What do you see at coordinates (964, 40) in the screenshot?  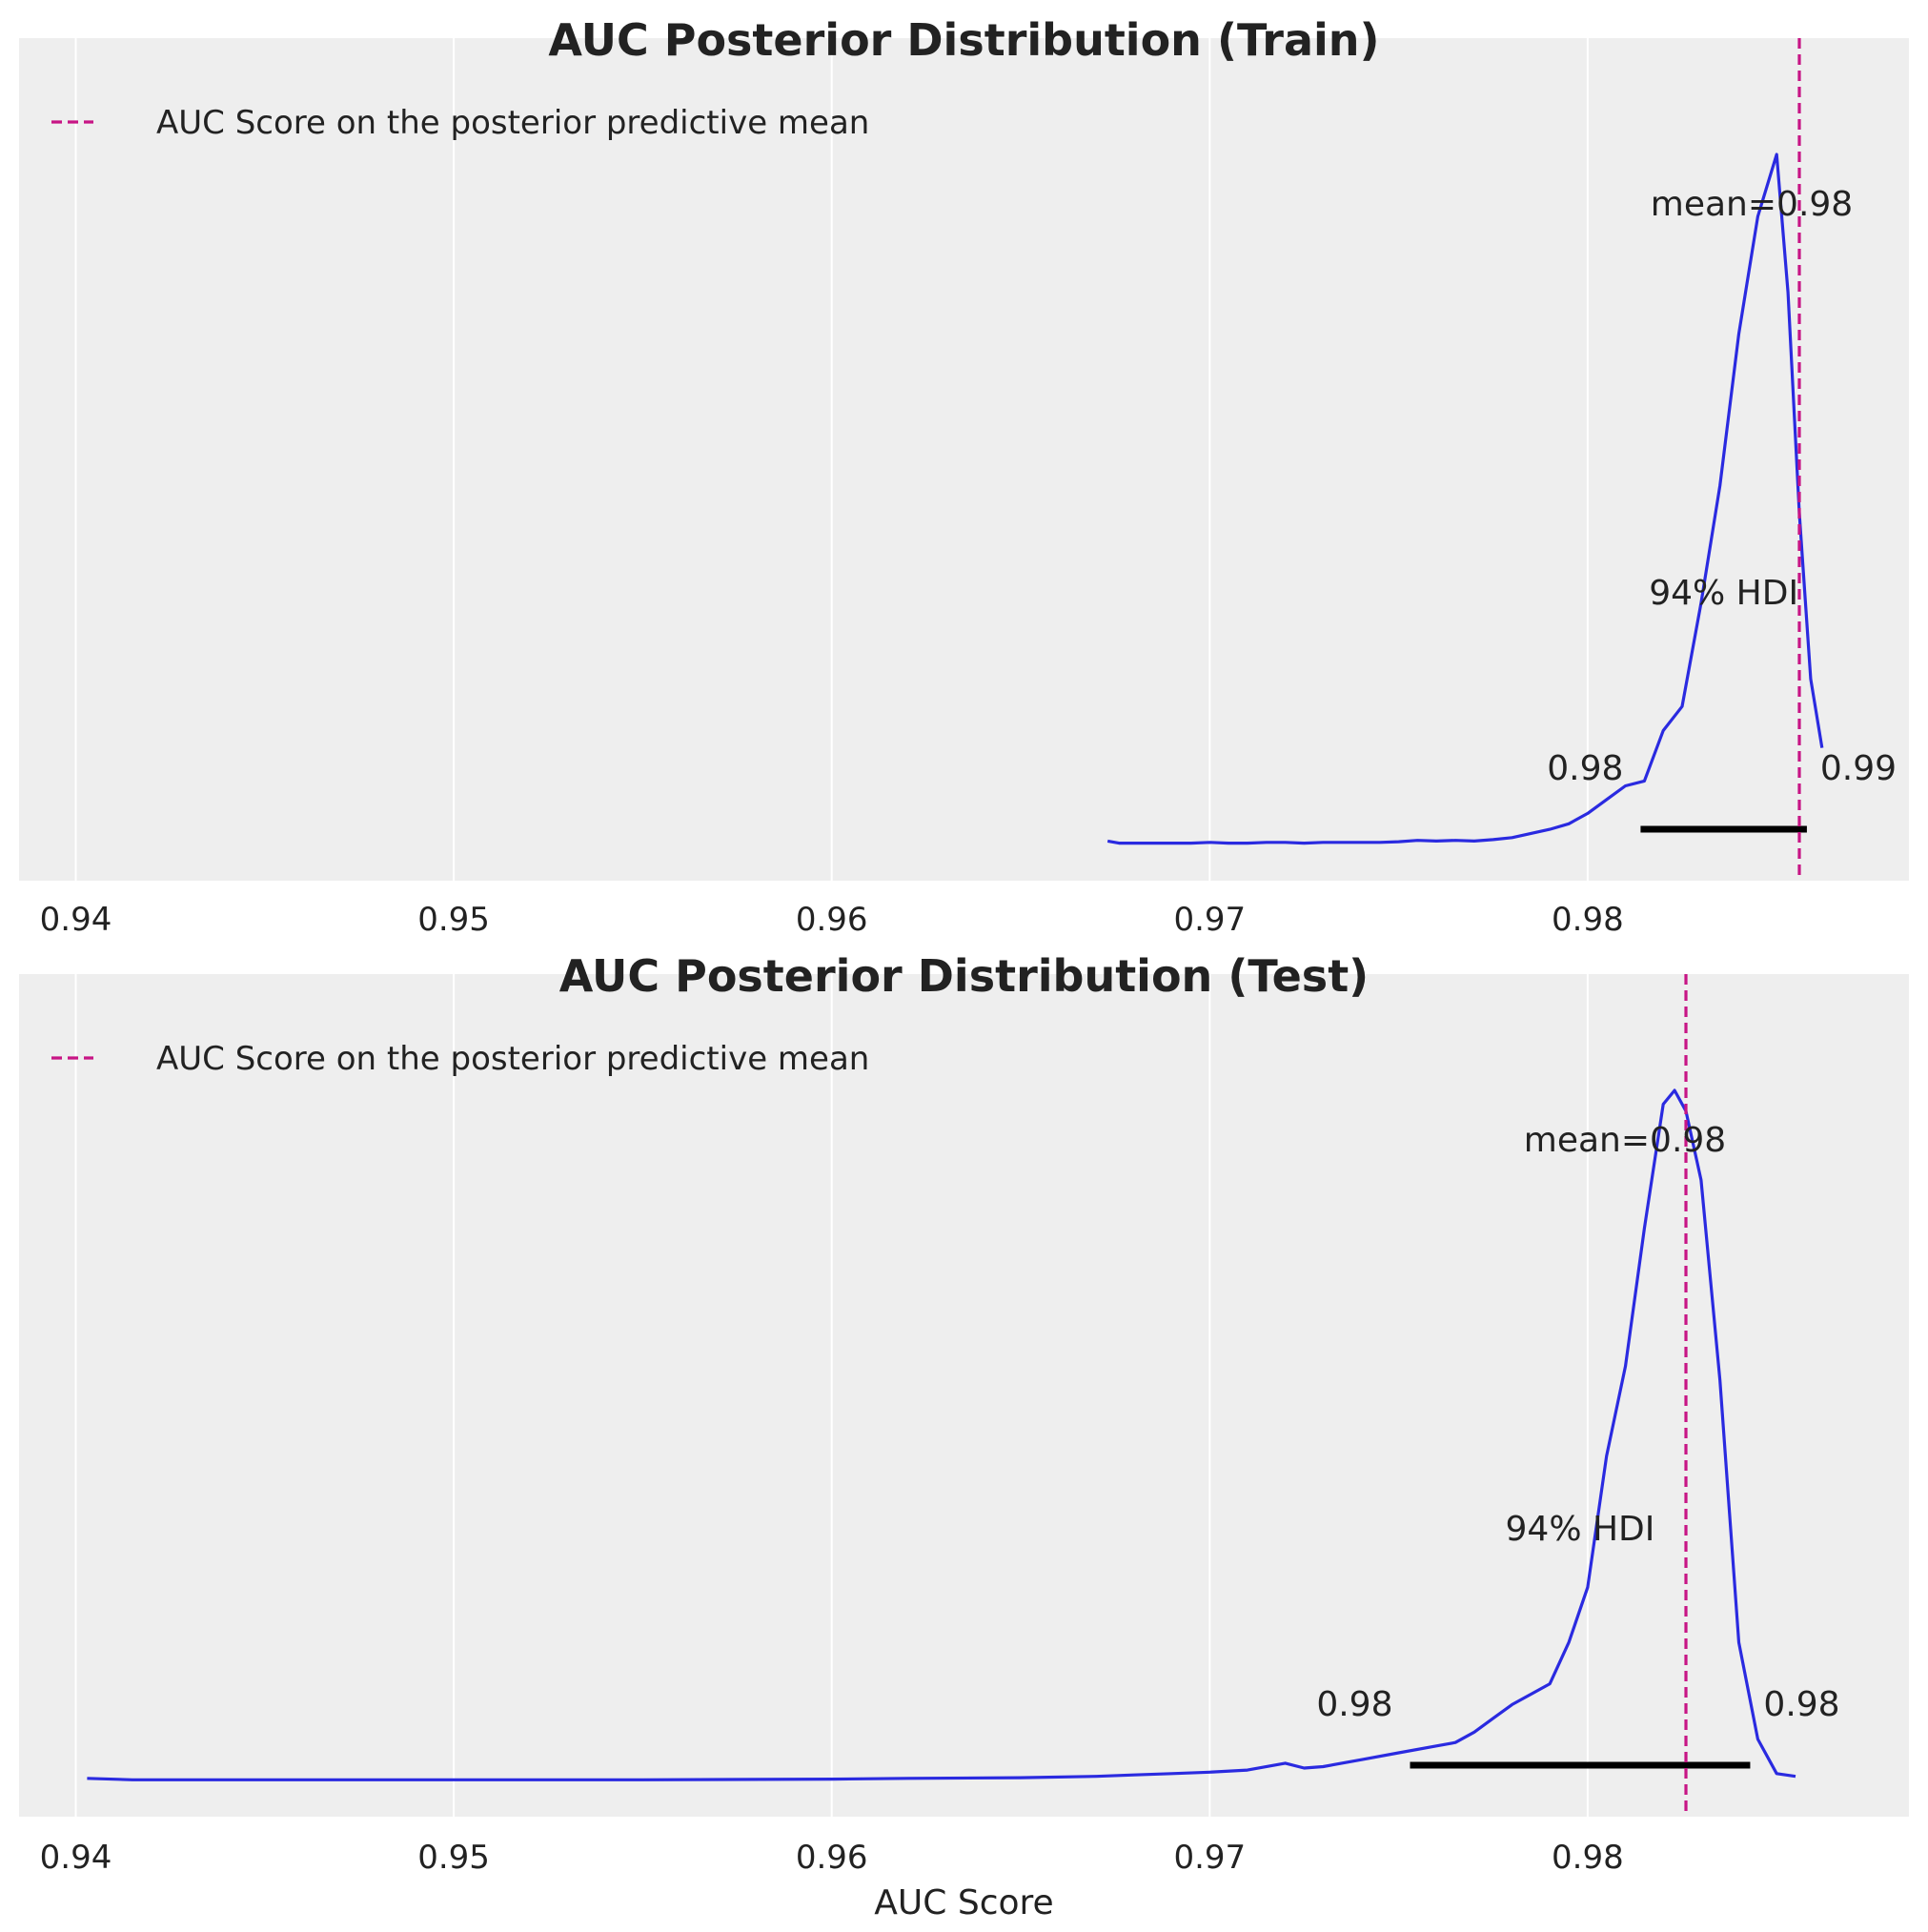 I see `panel-title: AUC Posterior Distribution (Train)` at bounding box center [964, 40].